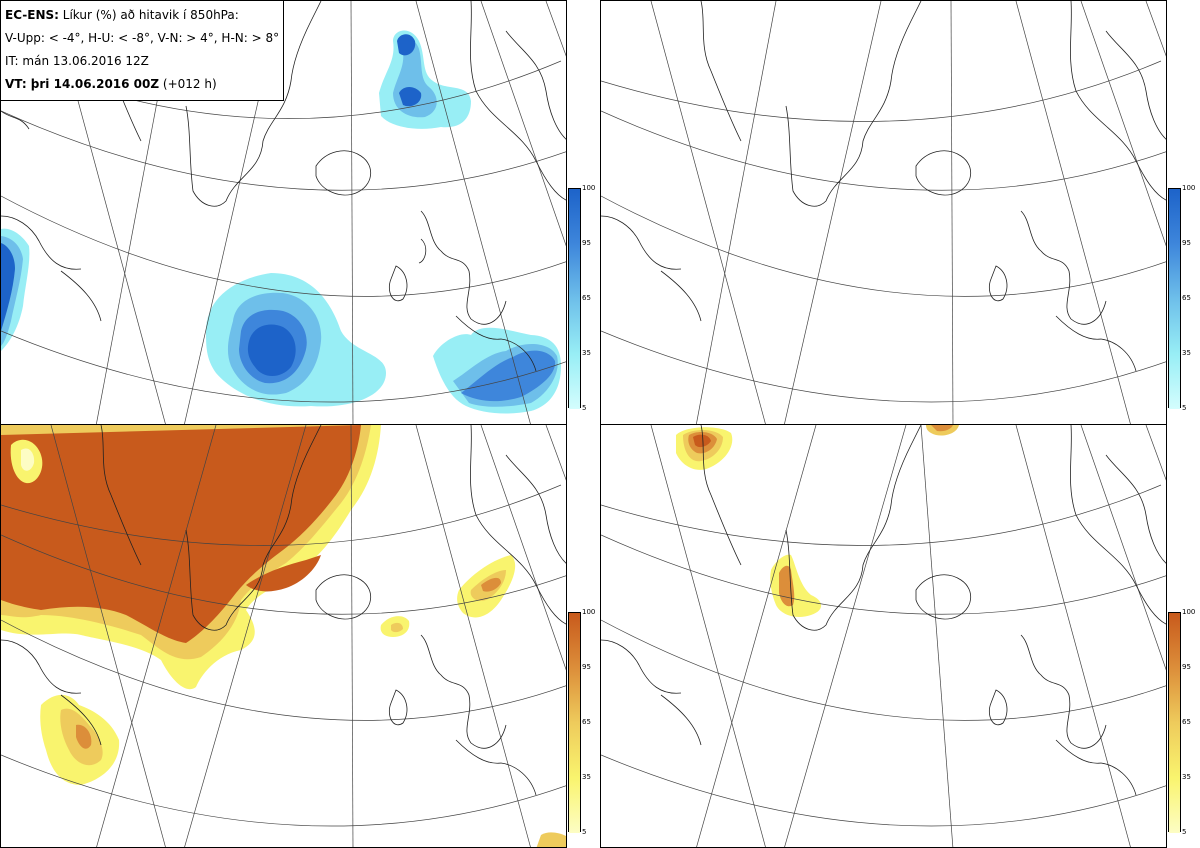 The height and width of the screenshot is (848, 1200). I want to click on description-text: Líkur (%) að hitavik í 850hPa:, so click(150, 15).